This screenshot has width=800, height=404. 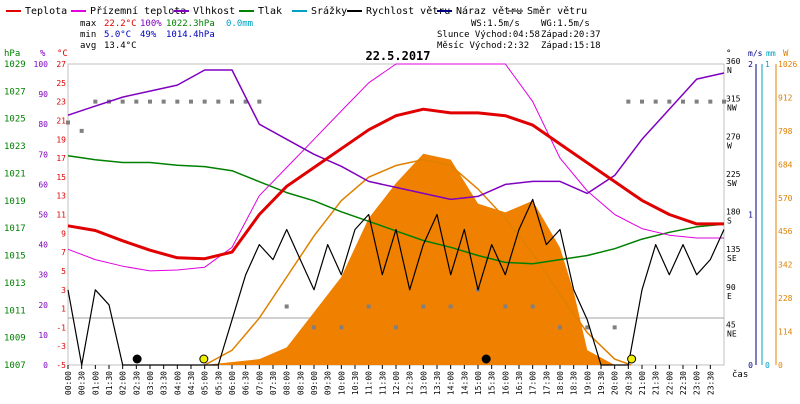 What do you see at coordinates (63, 290) in the screenshot?
I see `c-tick-label: 3` at bounding box center [63, 290].